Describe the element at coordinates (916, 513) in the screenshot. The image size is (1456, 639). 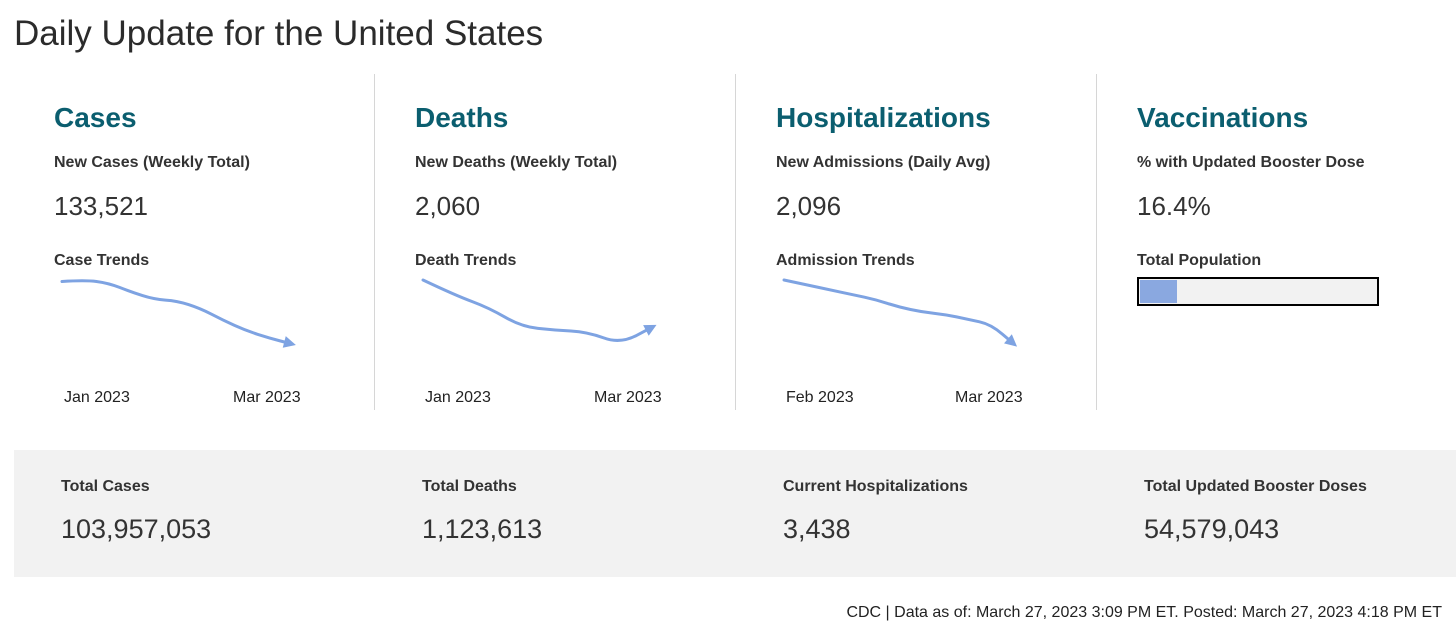
I see `current-hospitalizations-block: Current Hospitalizations 3,438` at that location.